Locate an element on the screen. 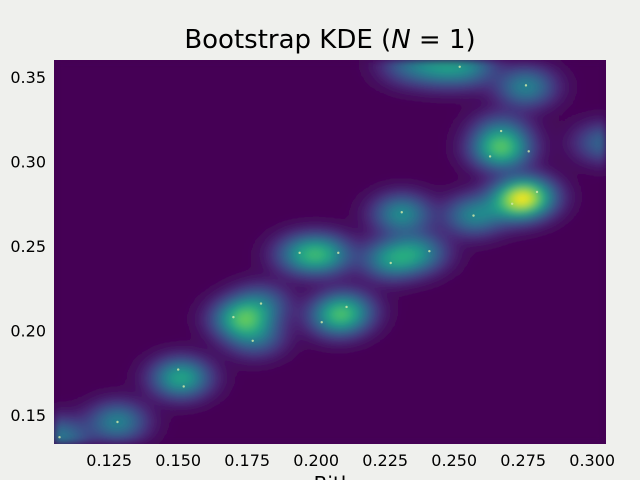  y-tick-label: 0.15 is located at coordinates (28, 415).